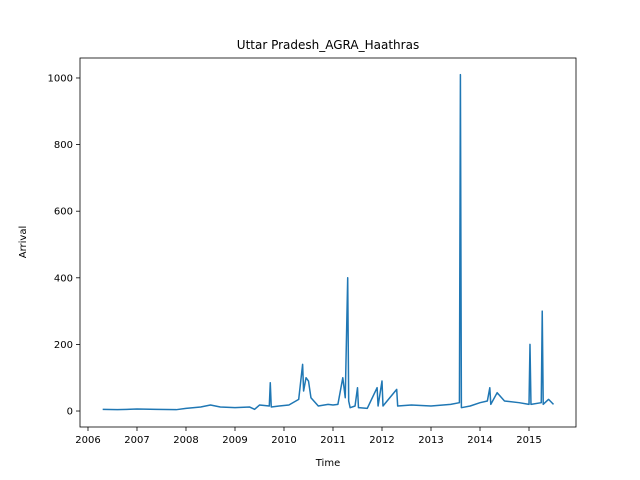  What do you see at coordinates (87, 440) in the screenshot?
I see `x-tick-label: 2006` at bounding box center [87, 440].